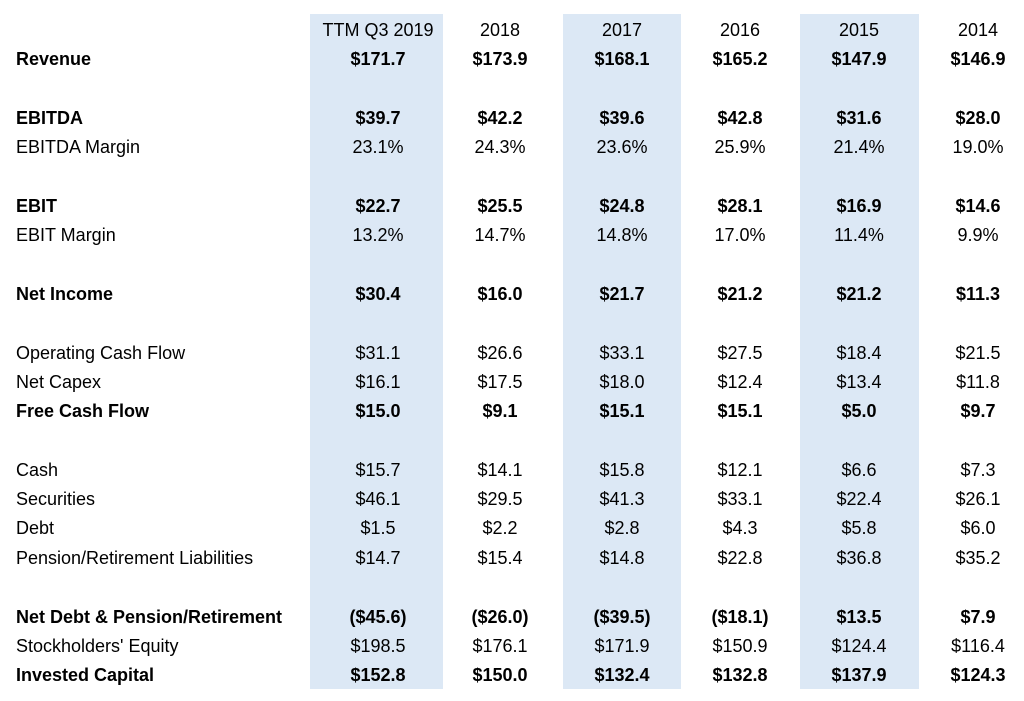  What do you see at coordinates (78, 147) in the screenshot?
I see `row-label: EBITDA Margin` at bounding box center [78, 147].